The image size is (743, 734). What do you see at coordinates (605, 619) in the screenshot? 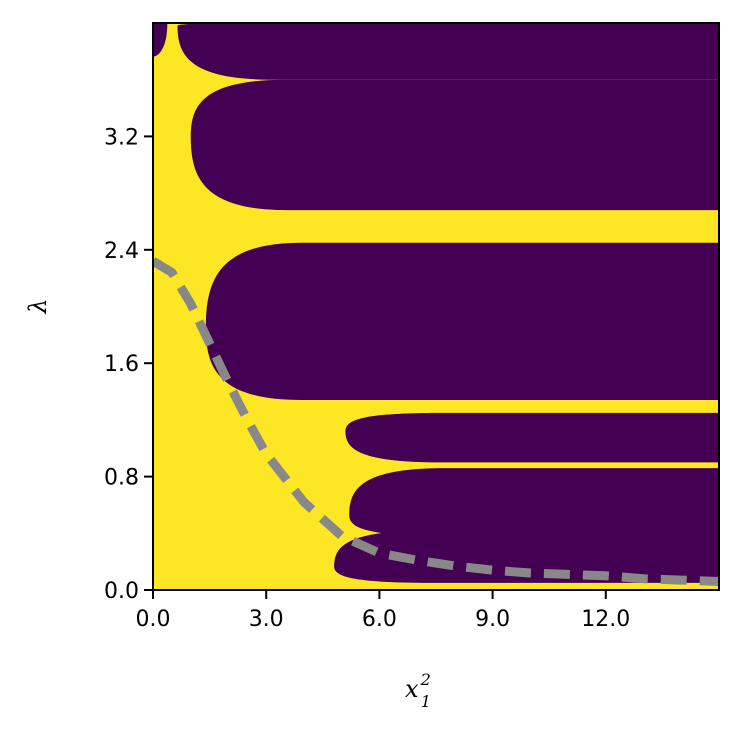
I see `x-tick-label: 12.0` at bounding box center [605, 619].